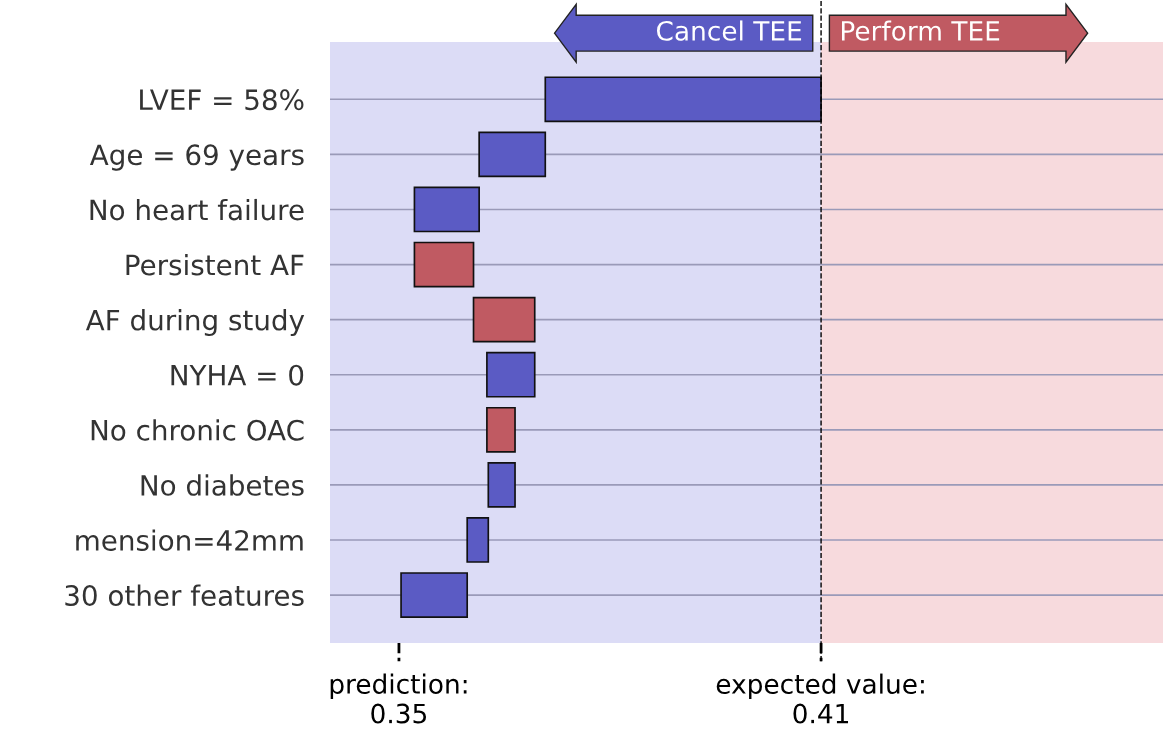 The width and height of the screenshot is (1163, 741). What do you see at coordinates (197, 430) in the screenshot?
I see `y-tick-label: No chronic OAC` at bounding box center [197, 430].